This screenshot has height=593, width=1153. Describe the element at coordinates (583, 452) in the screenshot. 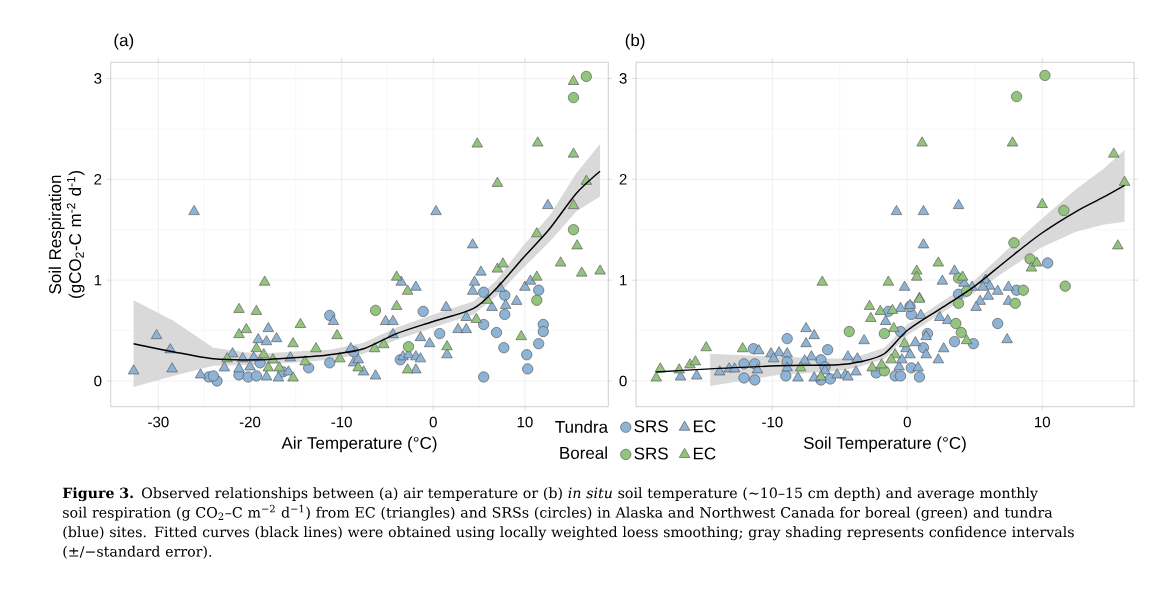

I see `text: Boreal` at that location.